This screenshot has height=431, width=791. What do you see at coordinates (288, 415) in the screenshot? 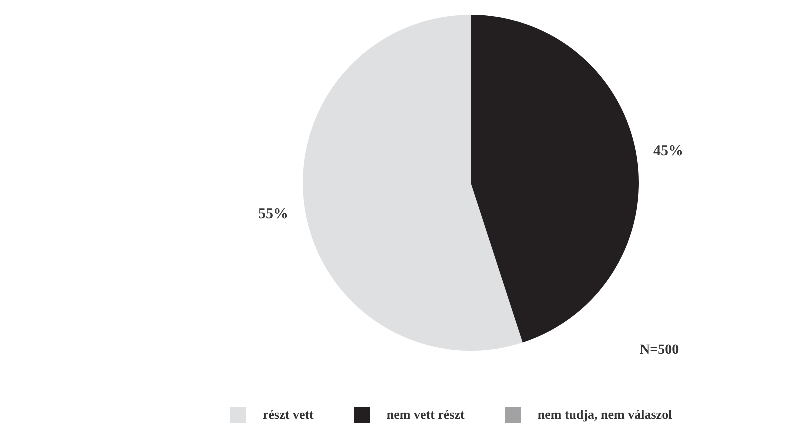
I see `legend-label: részt vett` at bounding box center [288, 415].